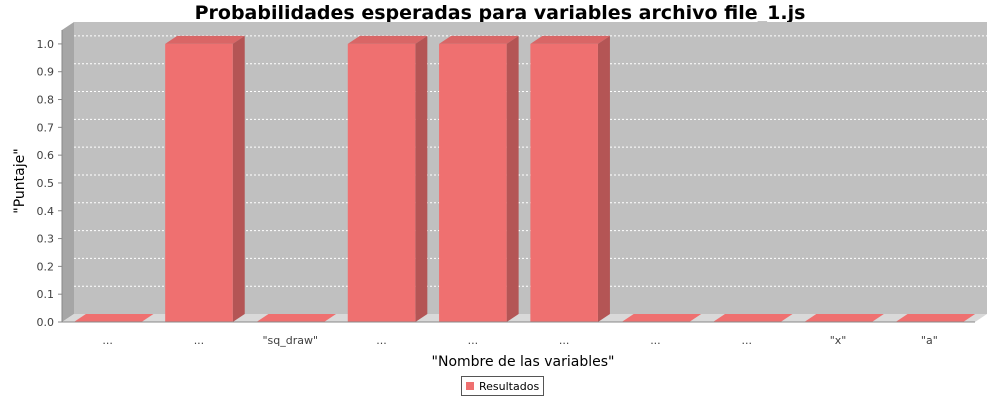 This screenshot has width=1000, height=400. I want to click on y-axis: 0.0 0.1 0.2 0.3 0.4 0.5 0.6 0.7 0.8 0.9 1.0, so click(50, 179).